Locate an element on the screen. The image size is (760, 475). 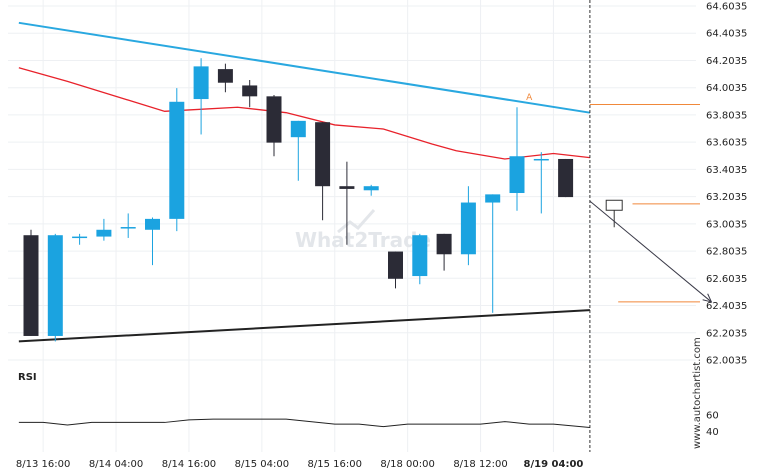
entry-marker-box is located at coordinates (614, 205).